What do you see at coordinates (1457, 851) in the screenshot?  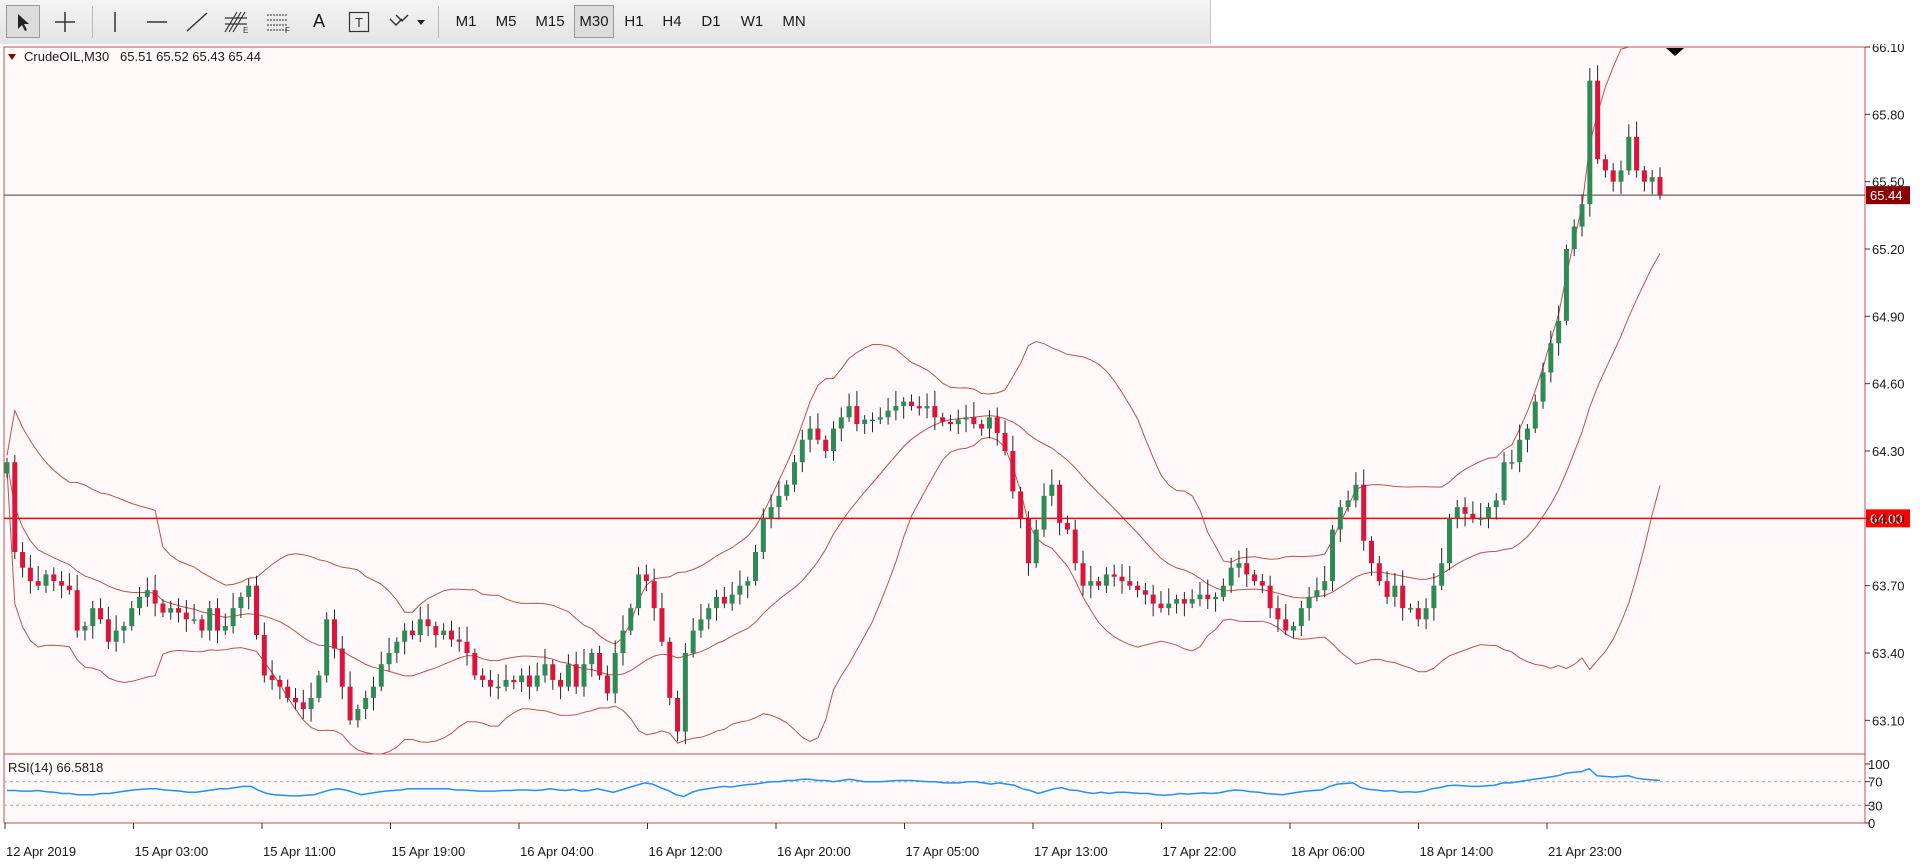 I see `x-tick-label: 18 Apr 14:00` at bounding box center [1457, 851].